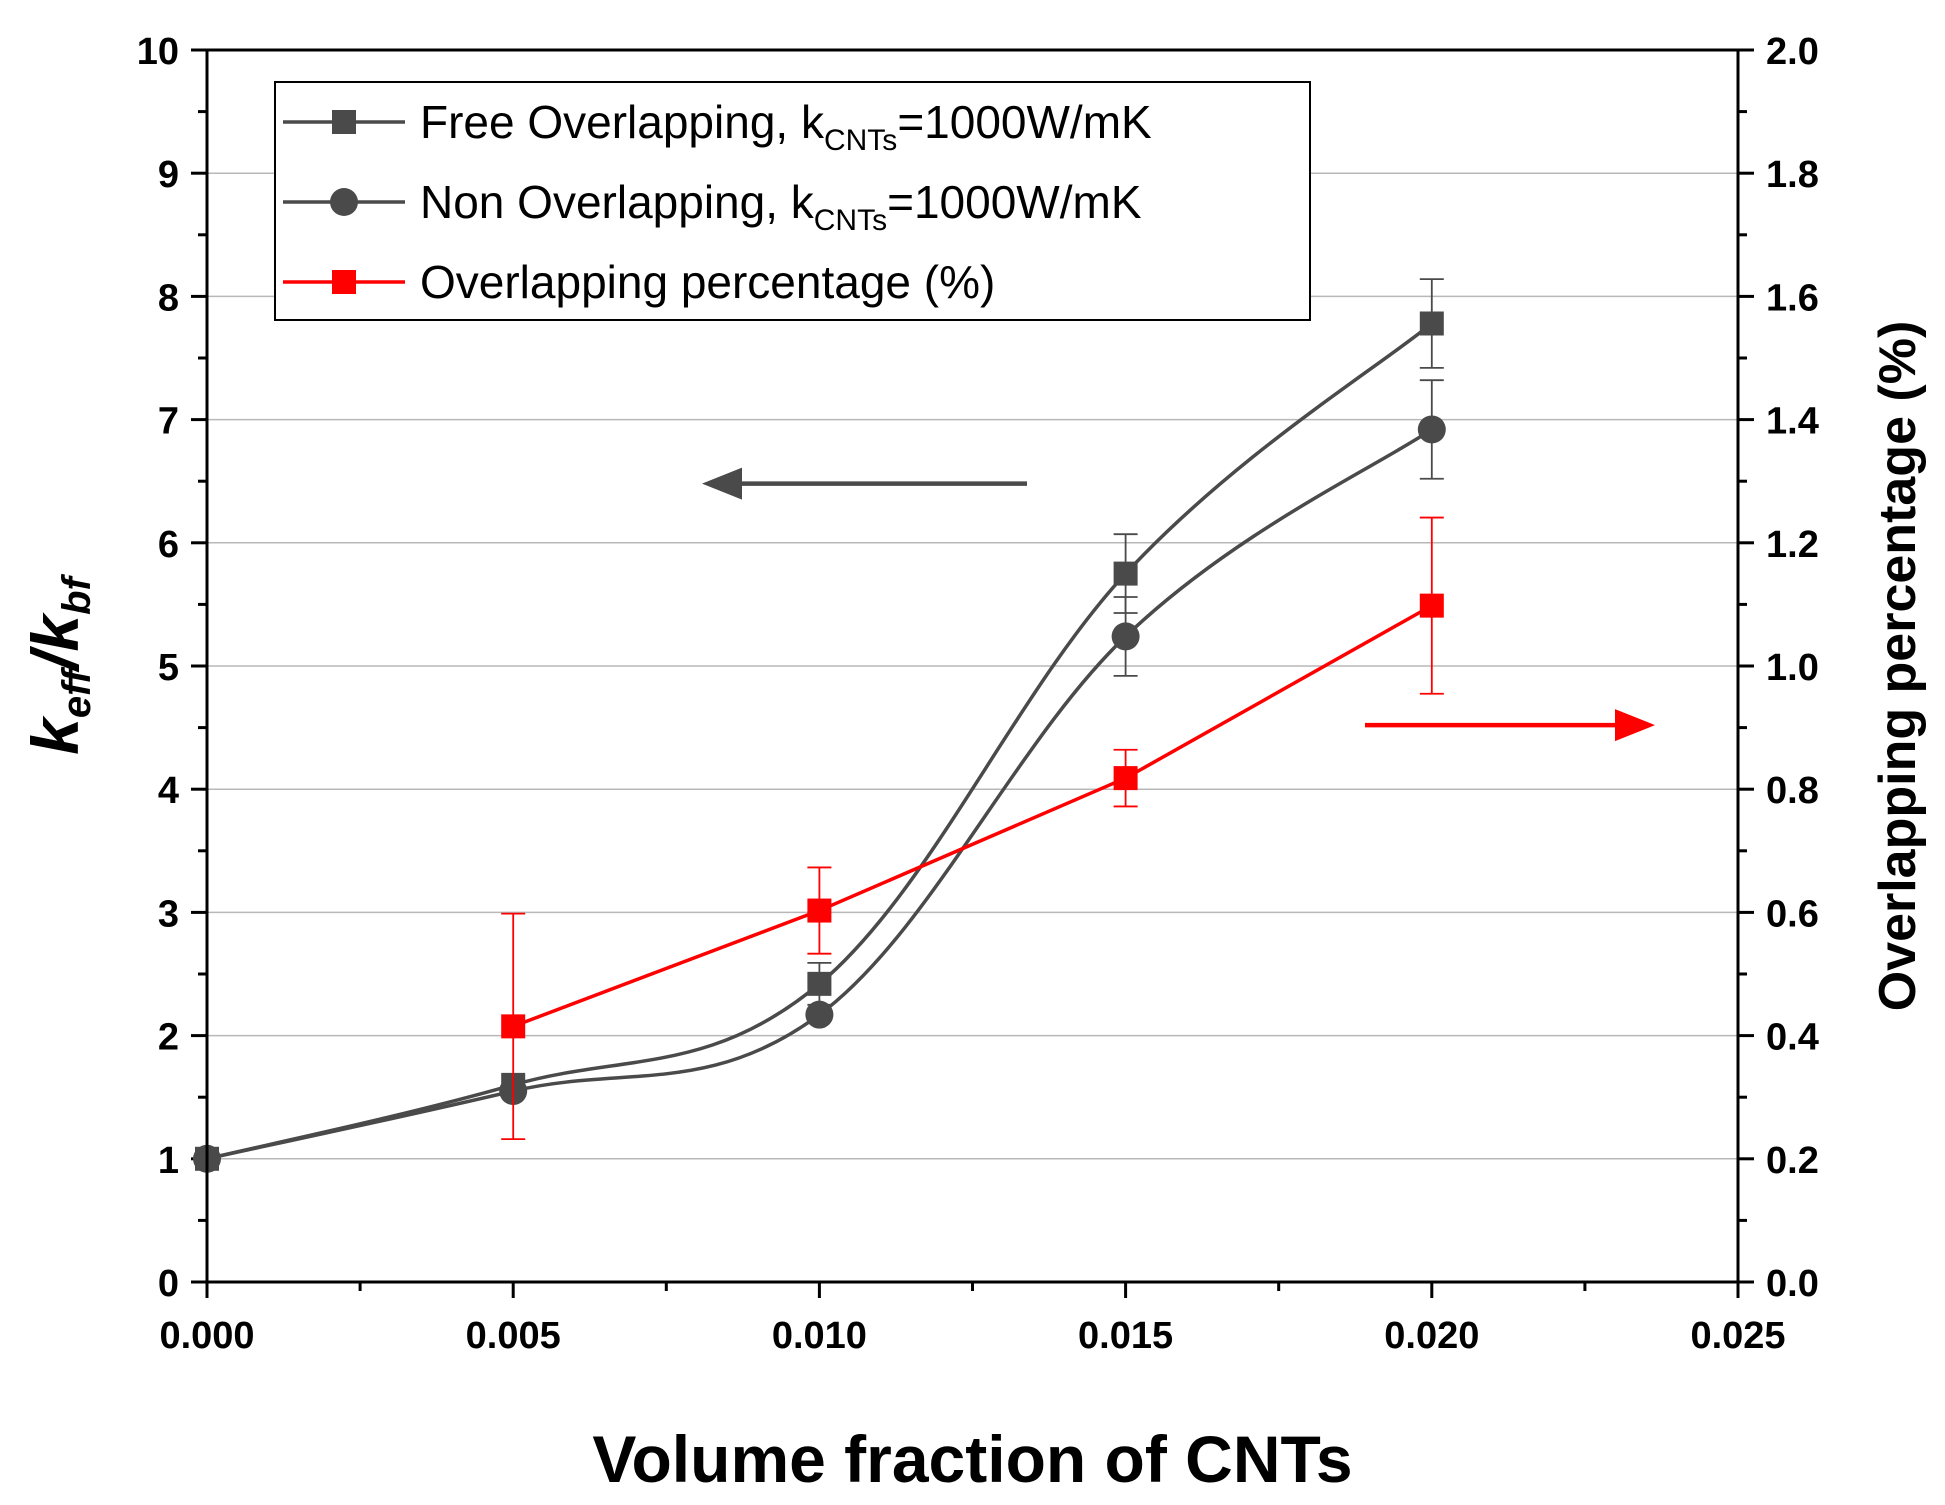  What do you see at coordinates (786, 126) in the screenshot?
I see `legend-label-free-overlapping: Free Overlapping, kCNTs=1000W/mK` at bounding box center [786, 126].